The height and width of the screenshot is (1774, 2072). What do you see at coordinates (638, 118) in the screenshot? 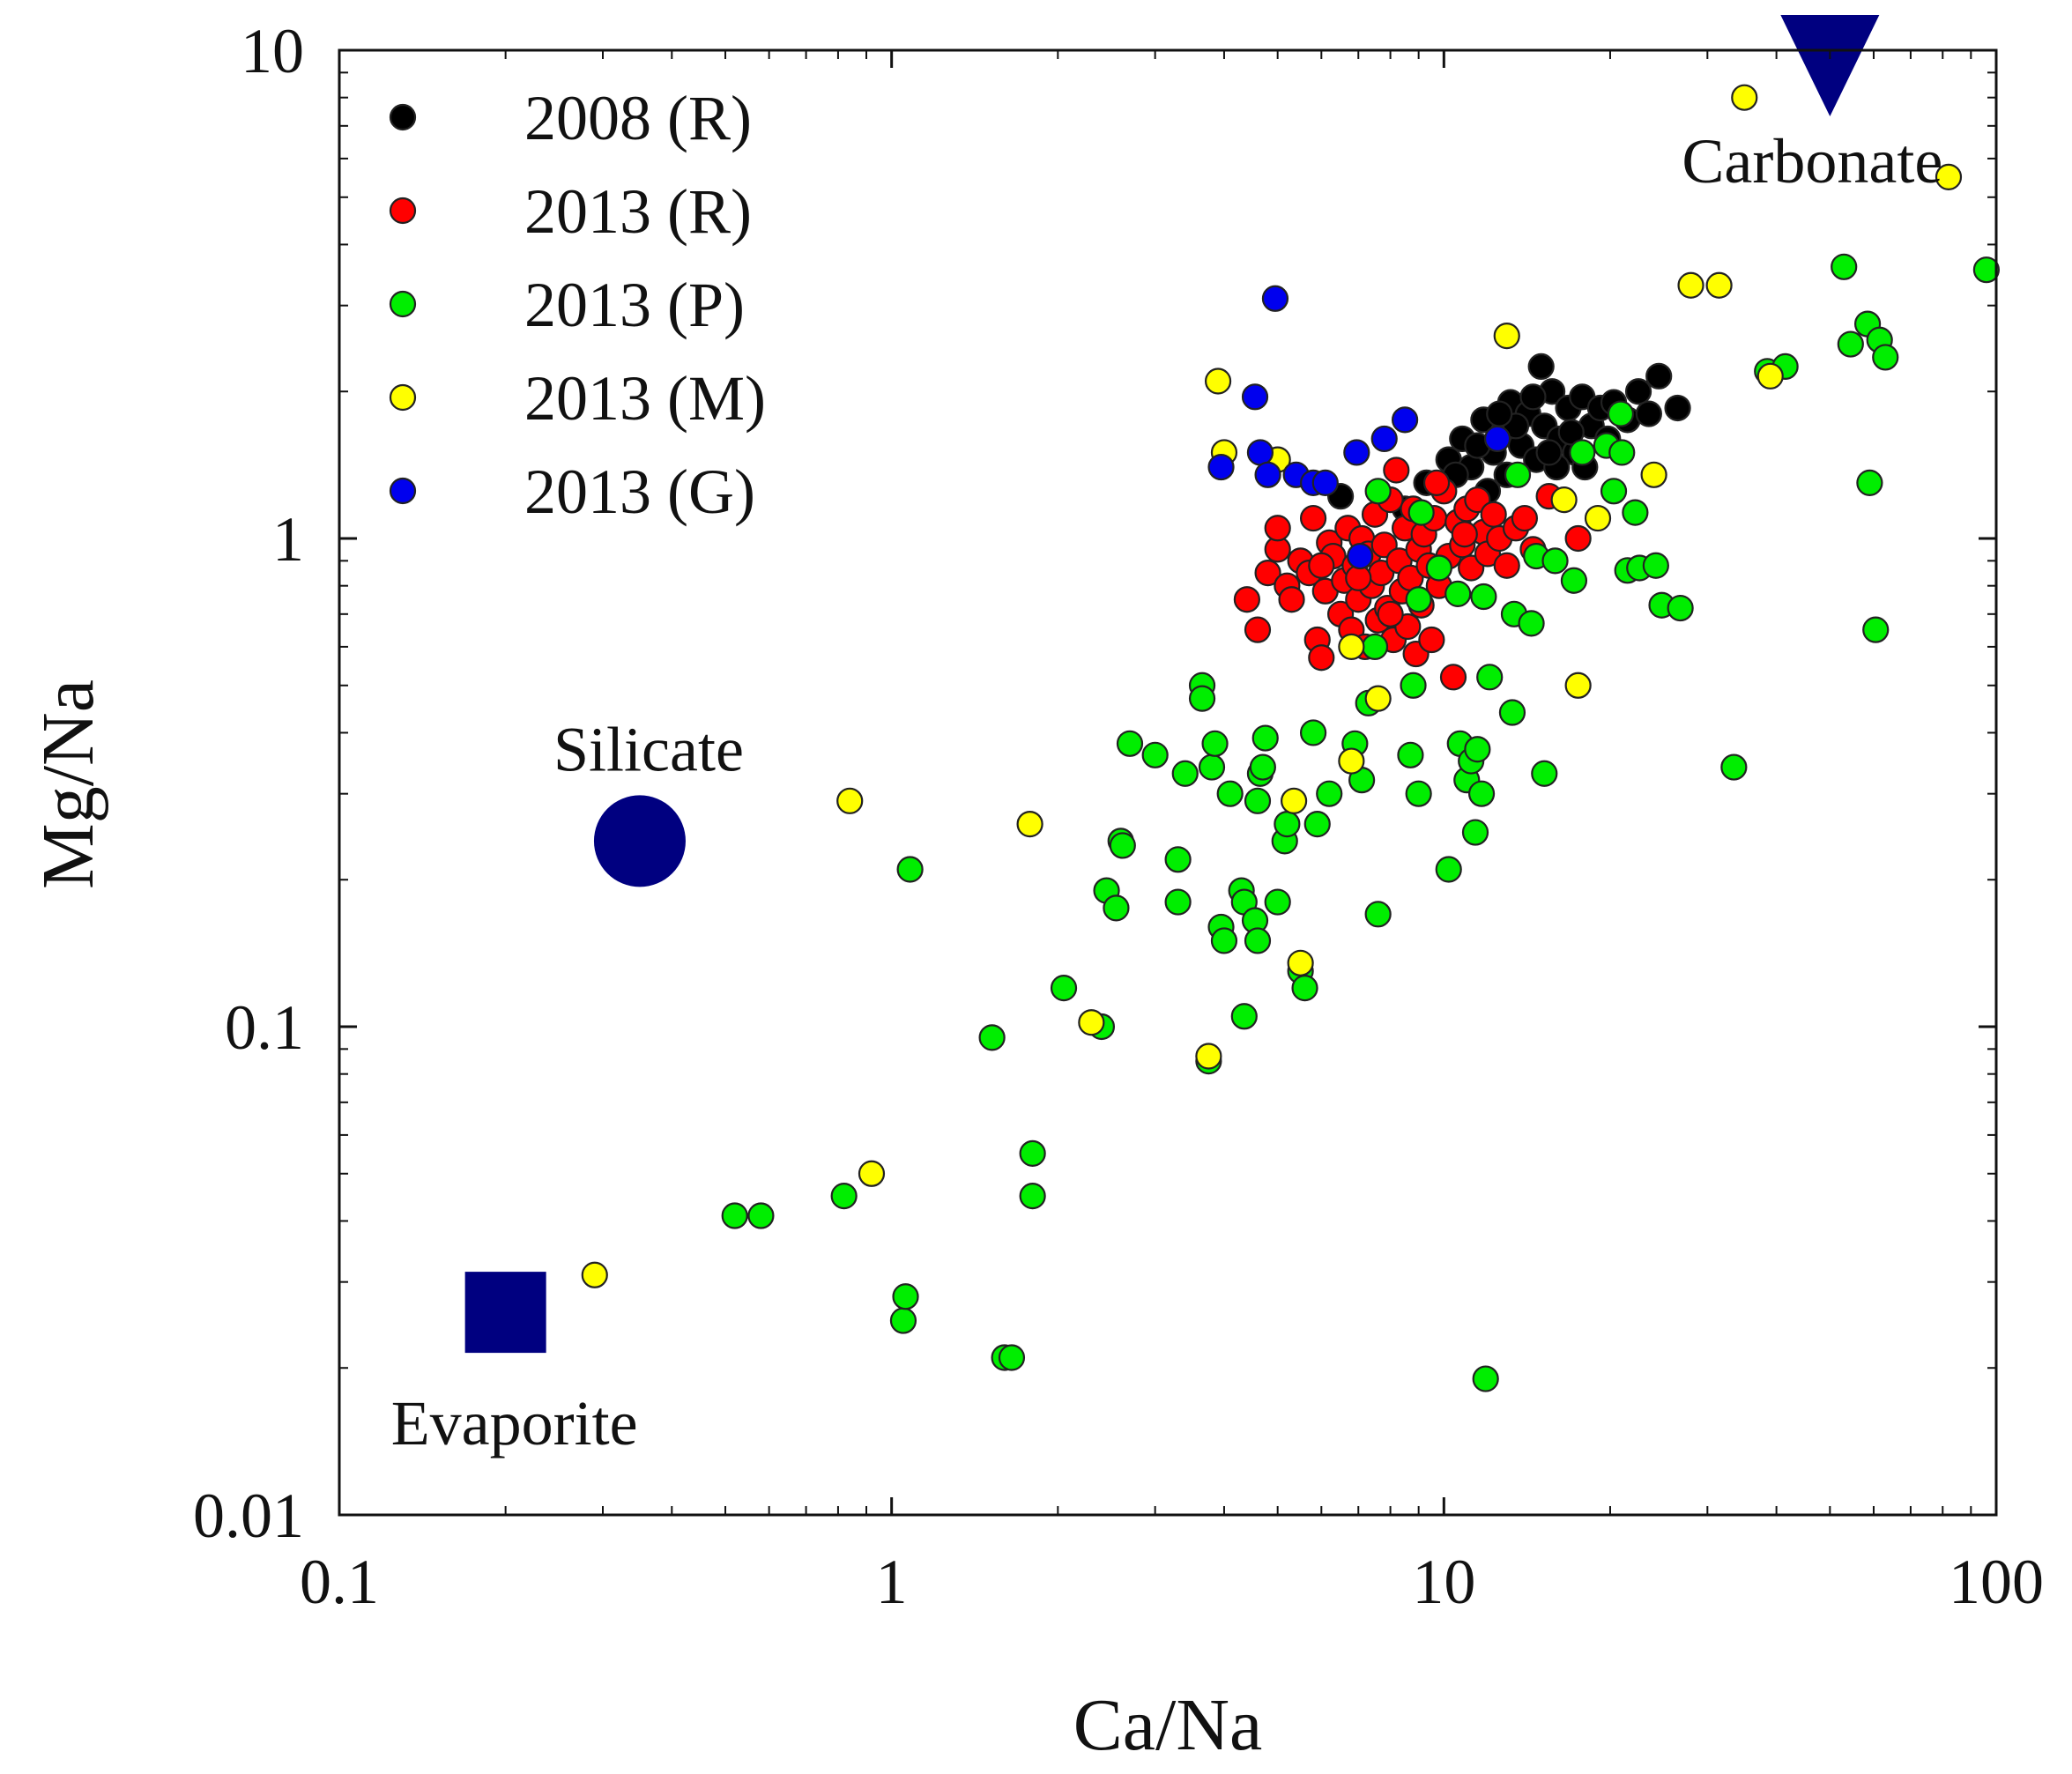
I see `legend-label: 2008 (R)` at bounding box center [638, 118].